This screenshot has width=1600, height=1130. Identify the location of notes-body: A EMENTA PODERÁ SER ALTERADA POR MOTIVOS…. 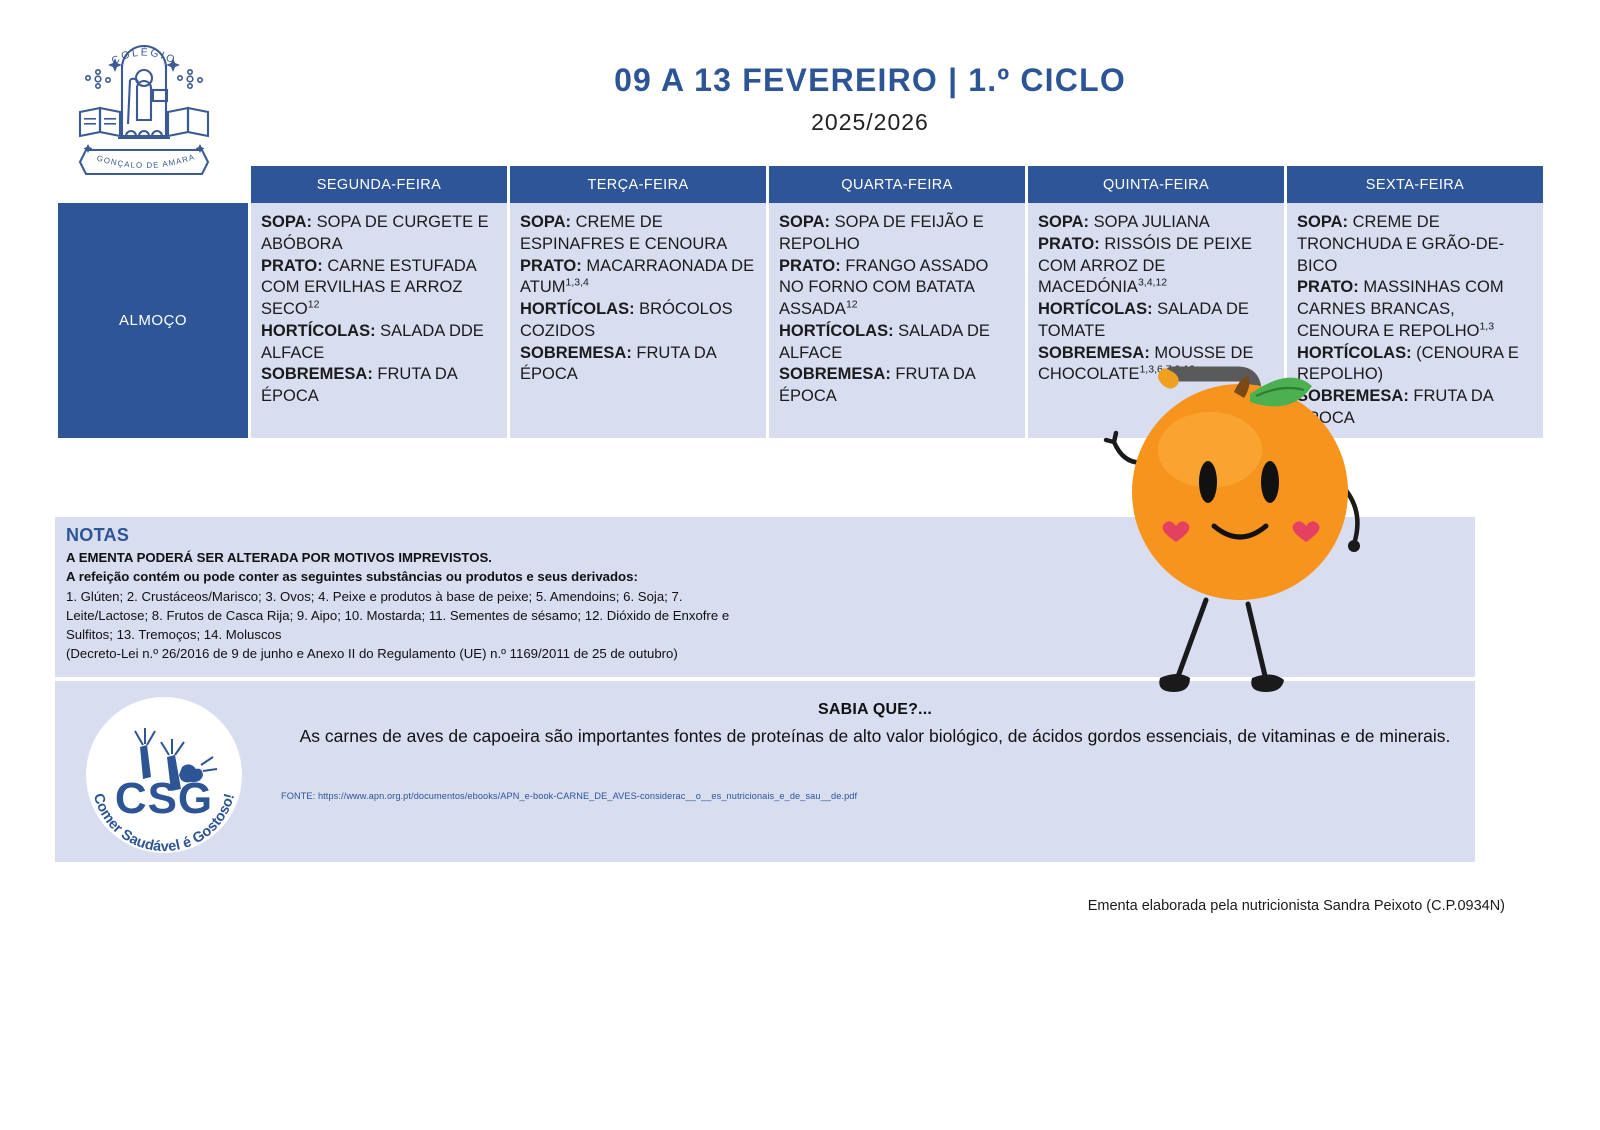
(416, 606).